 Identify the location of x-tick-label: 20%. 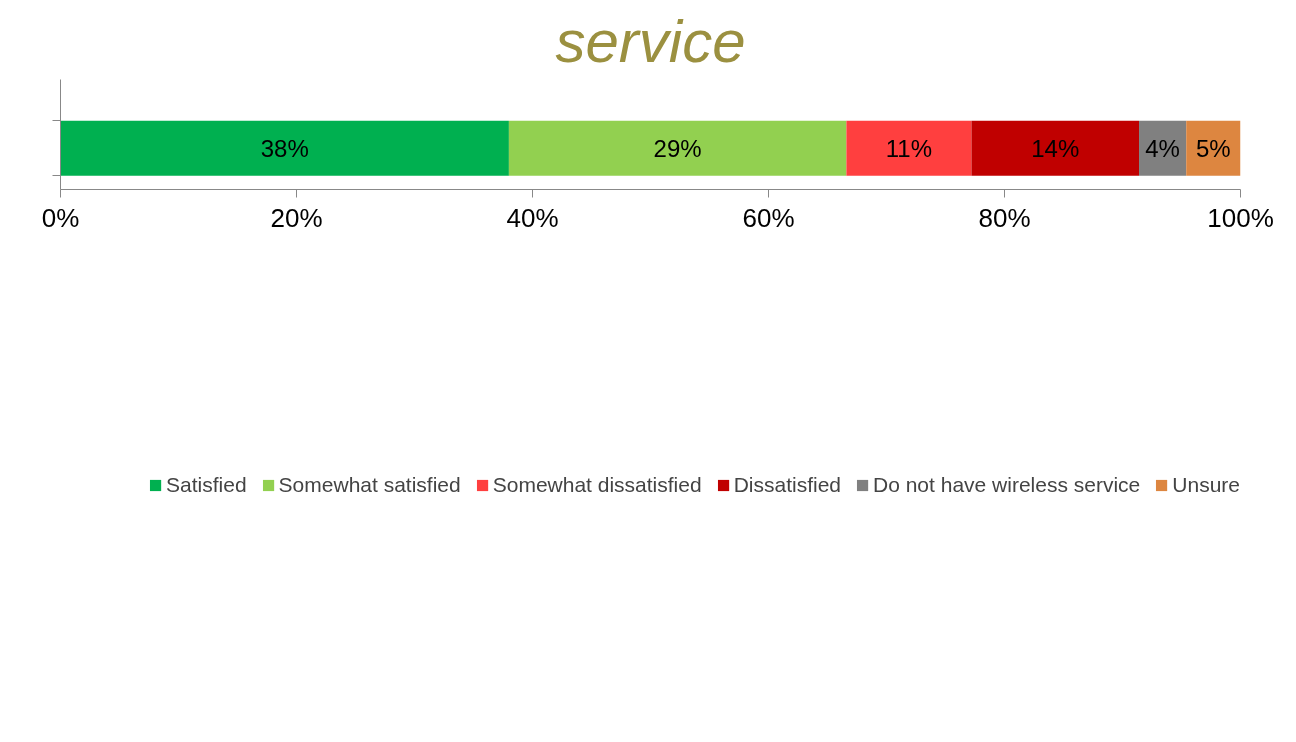
(296, 217).